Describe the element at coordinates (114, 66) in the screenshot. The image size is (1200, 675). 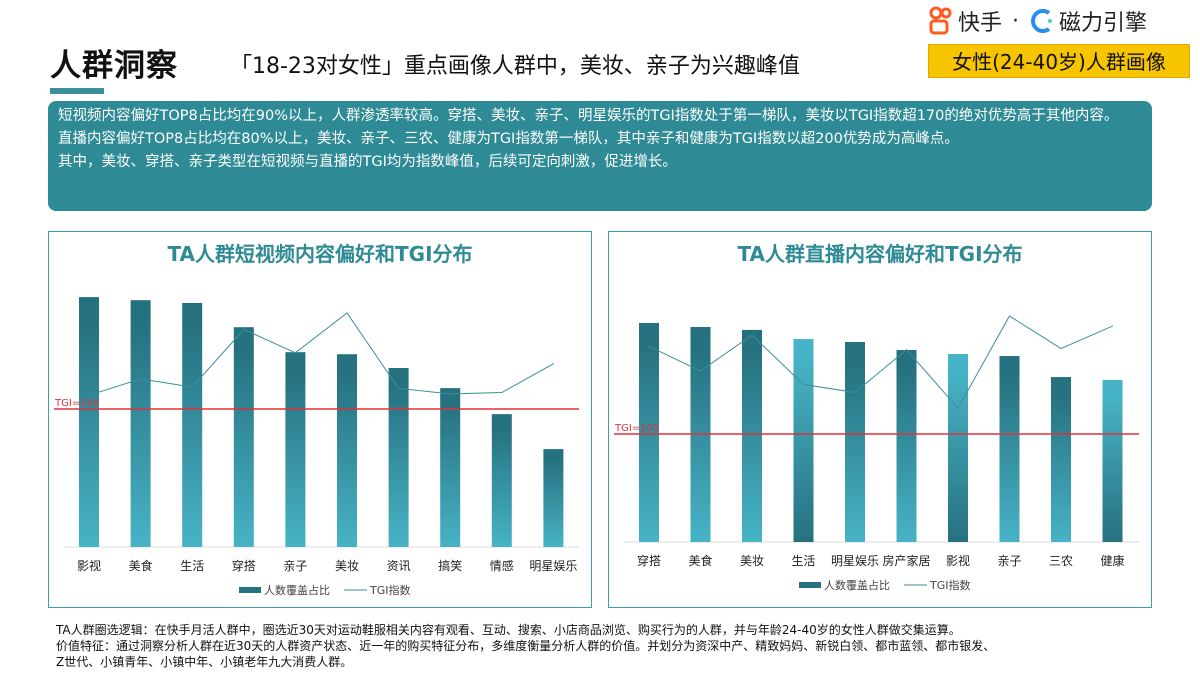
I see `page-title: 人群洞察` at that location.